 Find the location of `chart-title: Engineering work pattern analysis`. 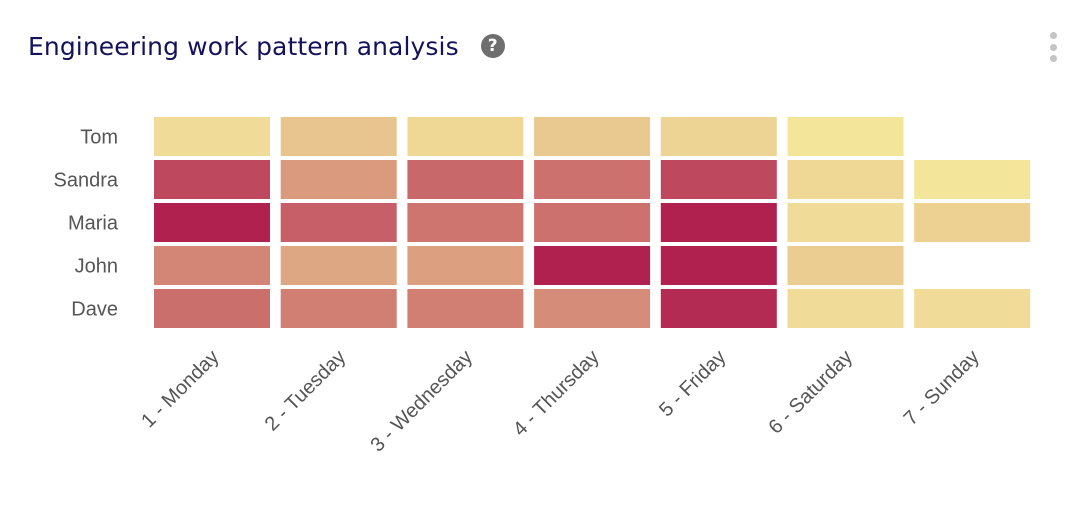

chart-title: Engineering work pattern analysis is located at coordinates (243, 46).